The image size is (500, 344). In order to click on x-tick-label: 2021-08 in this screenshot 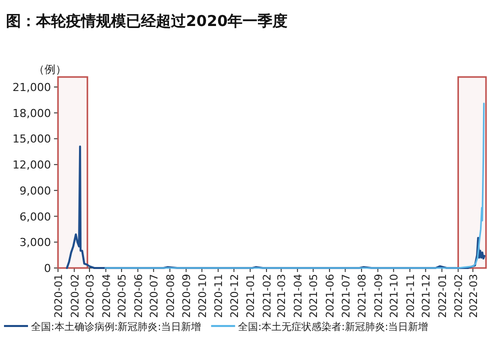, I will do `click(362, 296)`.